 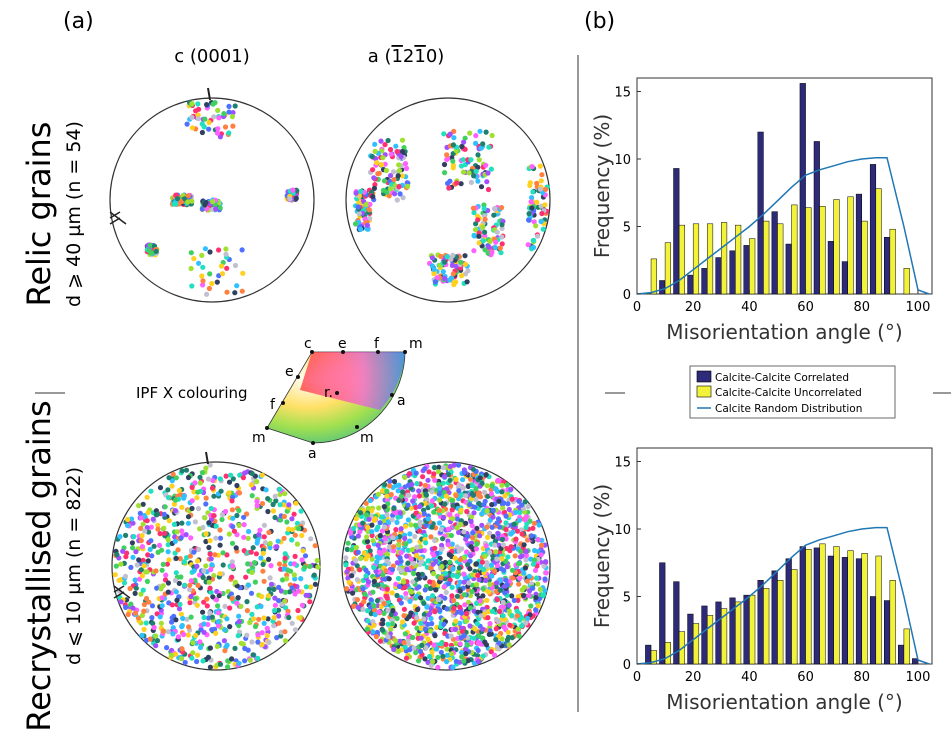 I want to click on y-tick-label: 10, so click(x=622, y=160).